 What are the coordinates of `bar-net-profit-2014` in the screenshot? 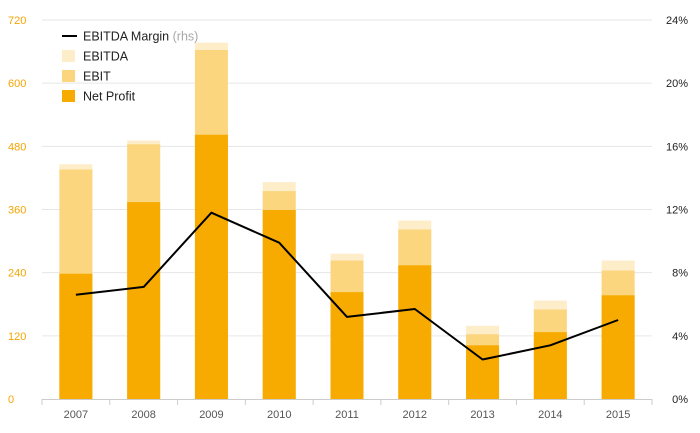 It's located at (550, 365).